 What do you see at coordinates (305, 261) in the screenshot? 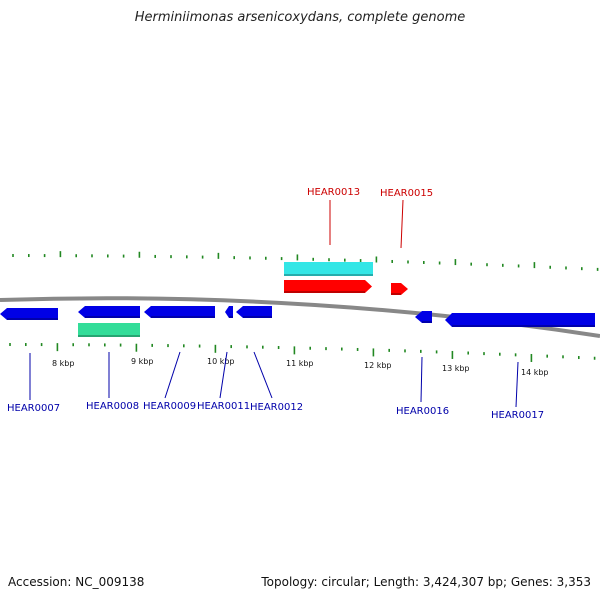
I see `outer-tick-track` at bounding box center [305, 261].